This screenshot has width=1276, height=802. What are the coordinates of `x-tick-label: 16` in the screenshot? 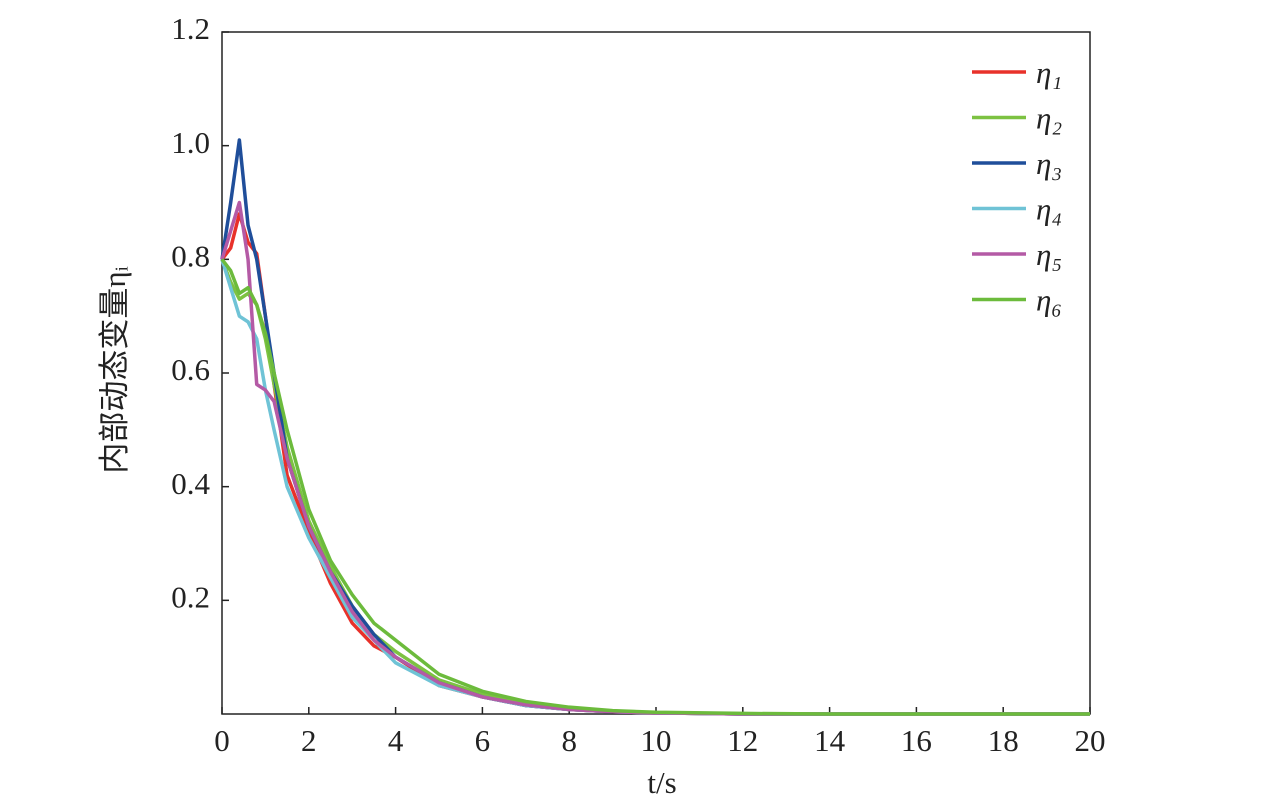 It's located at (916, 740).